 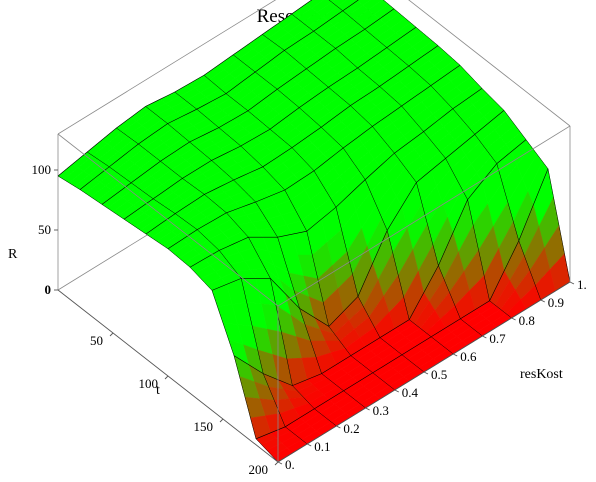 What do you see at coordinates (290, 464) in the screenshot?
I see `reskost-tick-label: 0.` at bounding box center [290, 464].